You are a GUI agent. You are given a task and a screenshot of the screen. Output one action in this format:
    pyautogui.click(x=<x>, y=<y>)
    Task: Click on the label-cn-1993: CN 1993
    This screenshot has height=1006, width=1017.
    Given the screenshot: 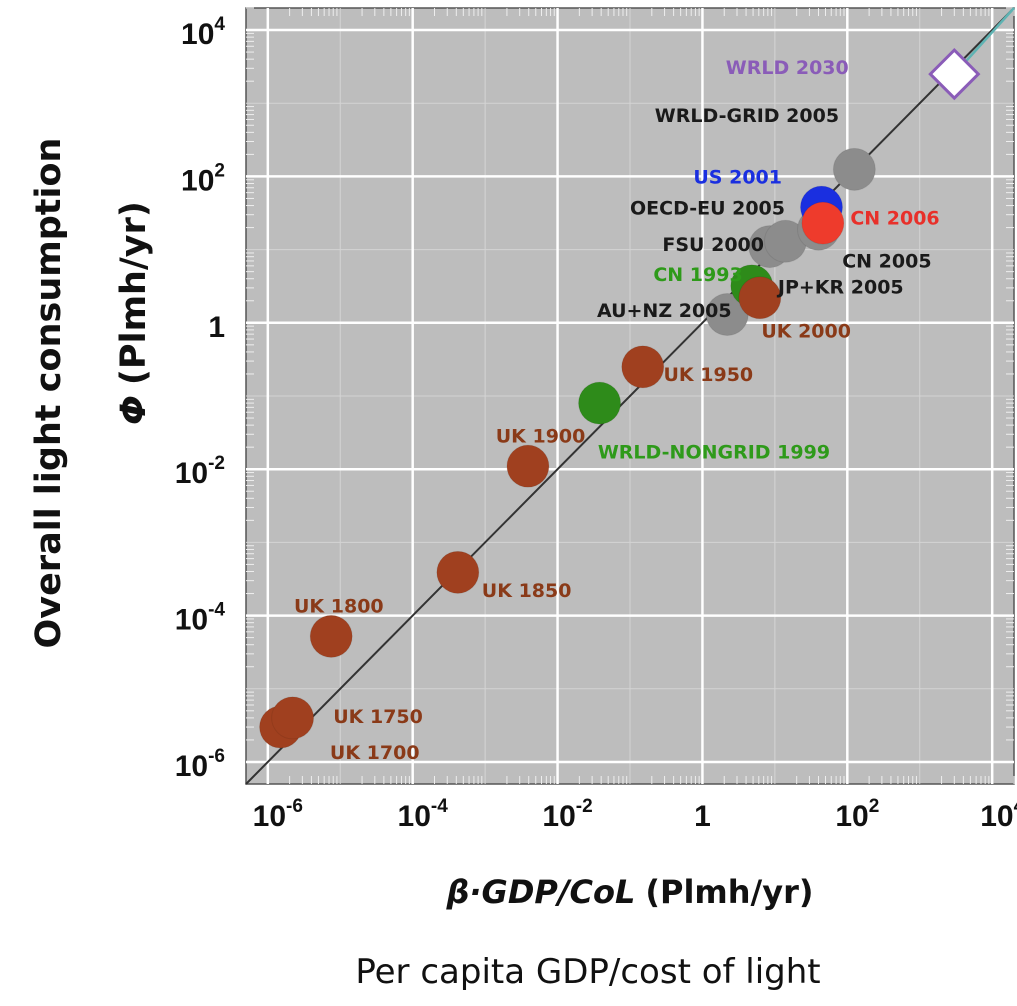 What is the action you would take?
    pyautogui.click(x=697, y=275)
    